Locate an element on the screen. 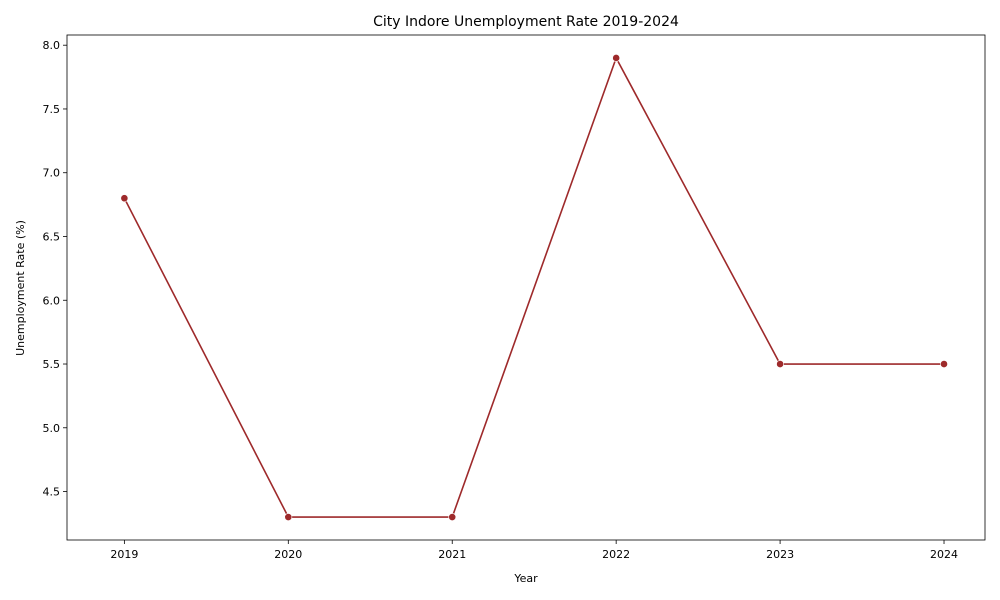 The image size is (1000, 600). x-tick-label: 2024 is located at coordinates (944, 554).